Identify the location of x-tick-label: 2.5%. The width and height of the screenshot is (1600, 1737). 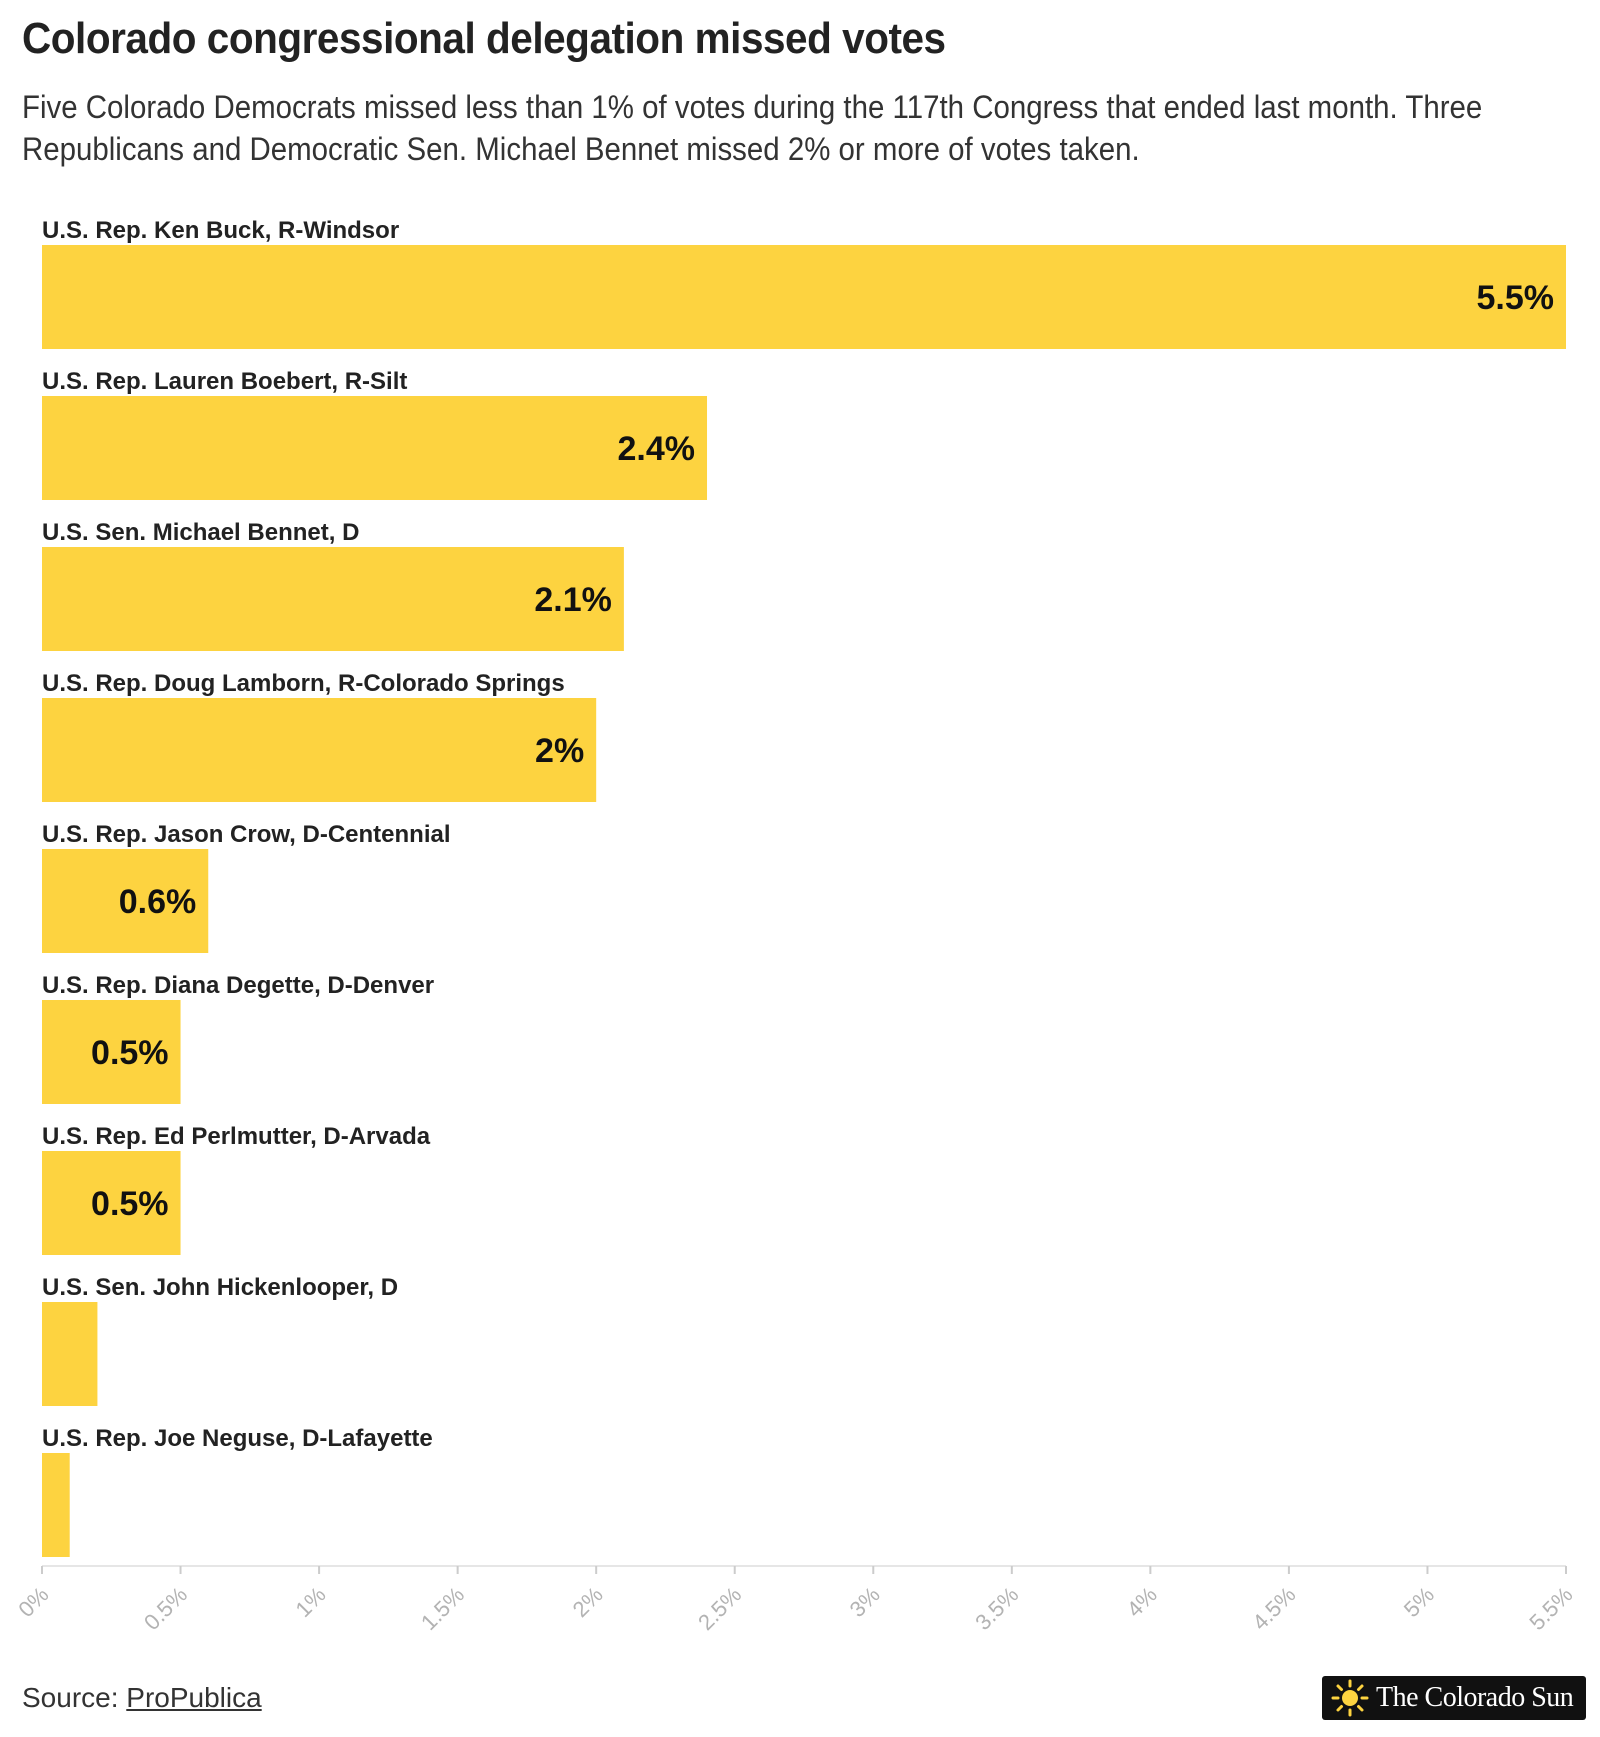
(719, 1608).